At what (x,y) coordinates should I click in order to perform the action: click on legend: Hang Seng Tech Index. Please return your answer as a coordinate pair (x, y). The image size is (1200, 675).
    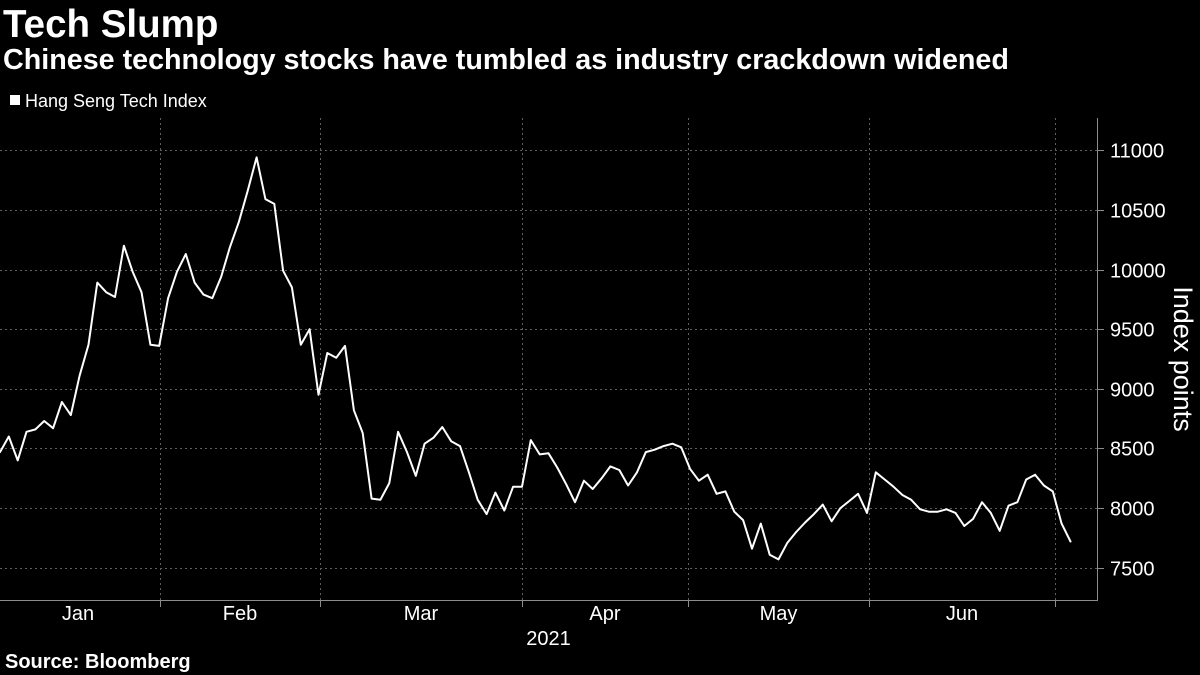
    Looking at the image, I should click on (108, 101).